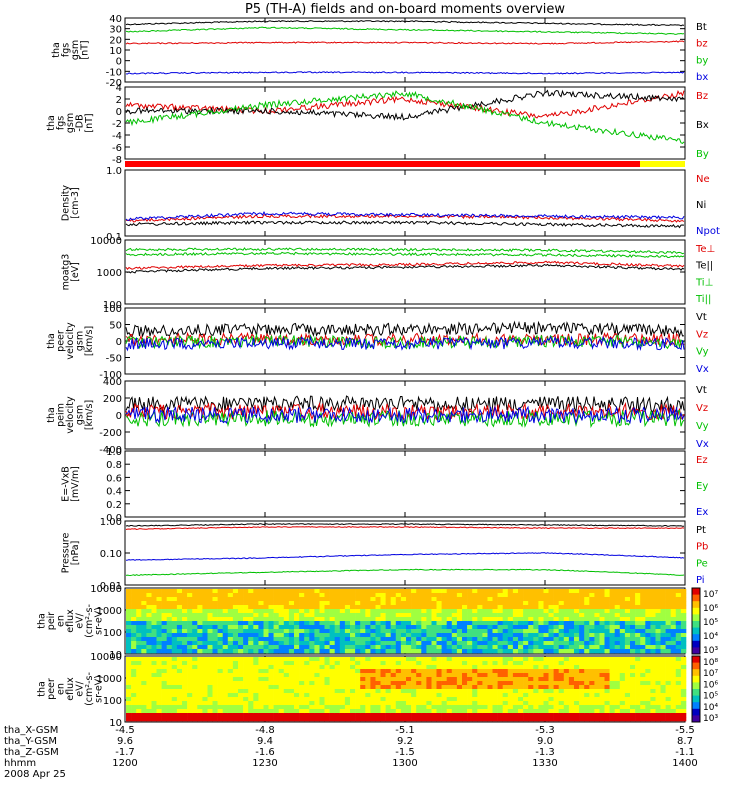 This screenshot has height=800, width=750. I want to click on y-tick-label: 0.01, so click(111, 586).